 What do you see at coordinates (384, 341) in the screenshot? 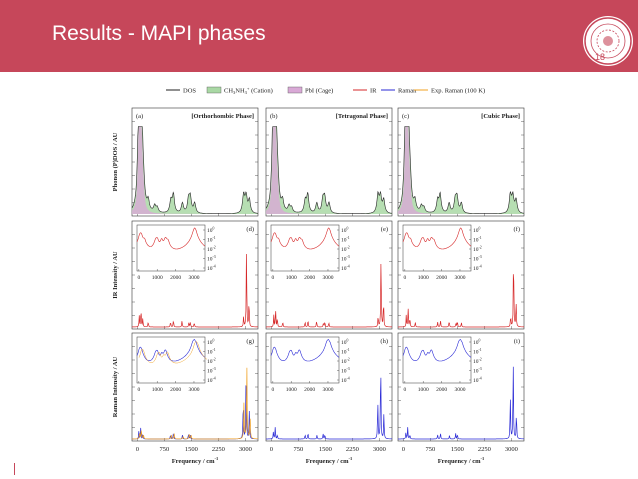
I see `panel-letter: (h)` at bounding box center [384, 341].